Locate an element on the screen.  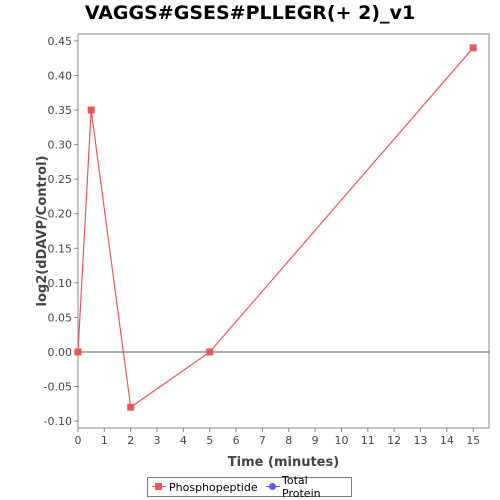
x-axis-title: Time (minutes) is located at coordinates (283, 462).